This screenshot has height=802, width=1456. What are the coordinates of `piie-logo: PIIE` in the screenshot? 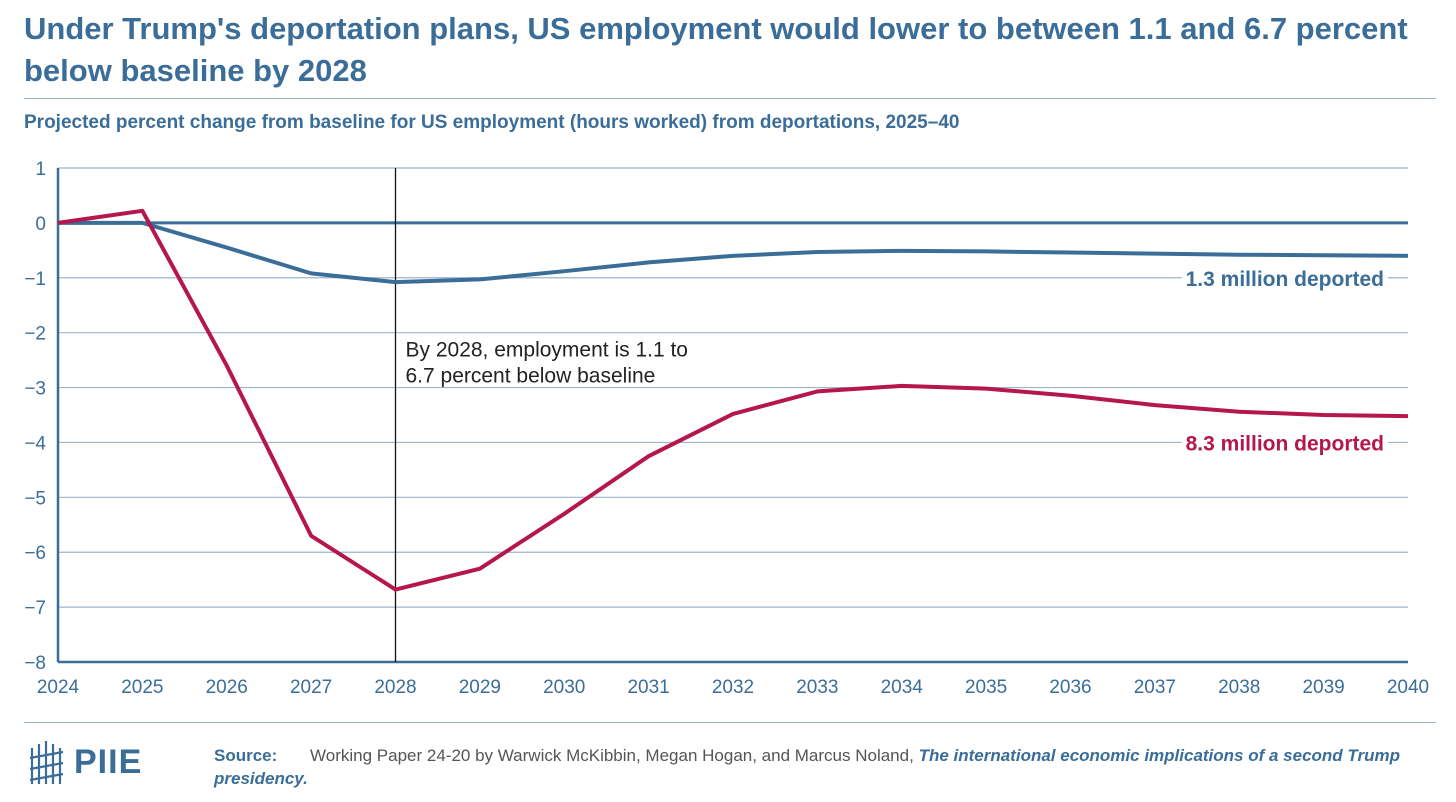 It's located at (85, 762).